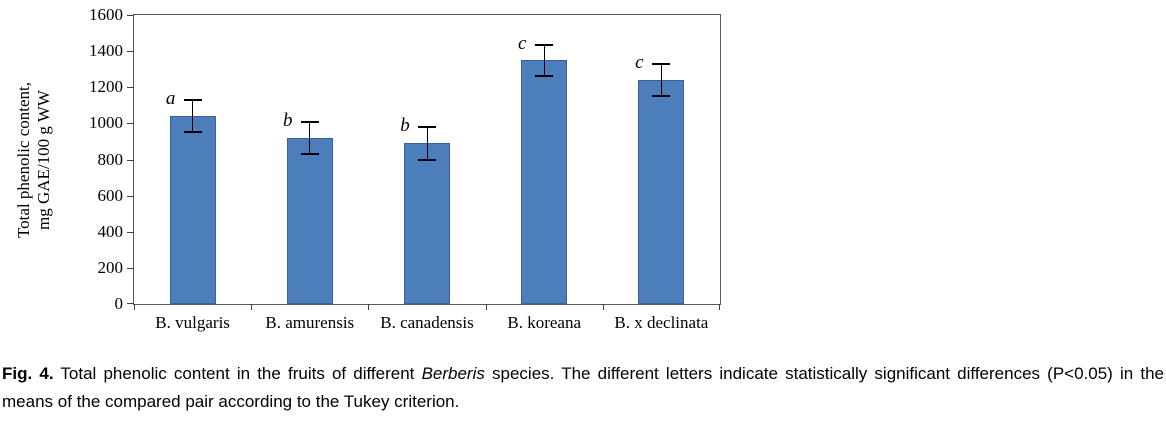 The height and width of the screenshot is (426, 1166). I want to click on y-tick-label-400: 400, so click(110, 231).